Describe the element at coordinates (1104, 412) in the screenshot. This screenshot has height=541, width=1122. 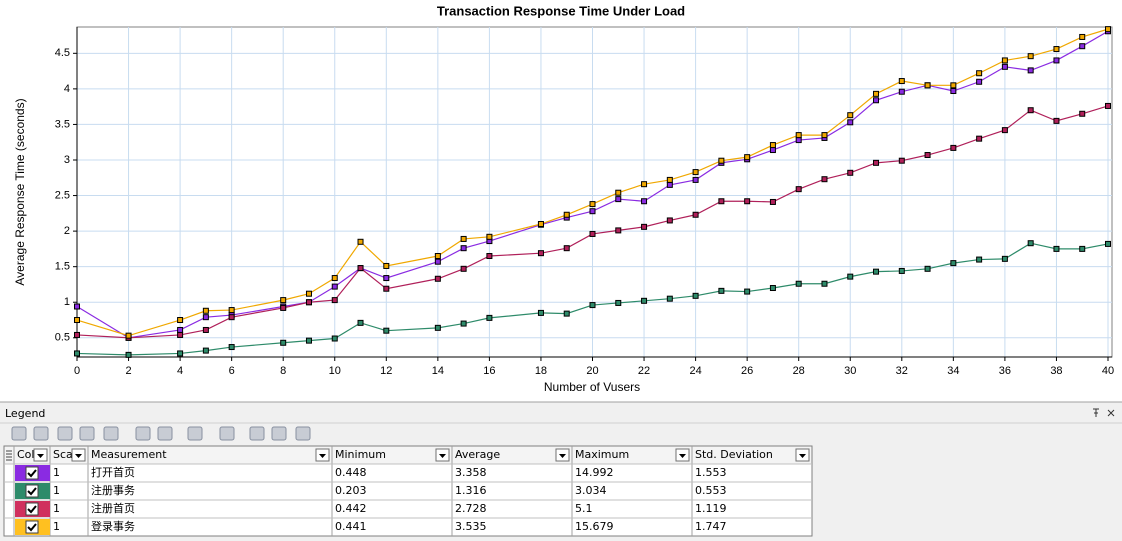
I see `panel-buttons` at that location.